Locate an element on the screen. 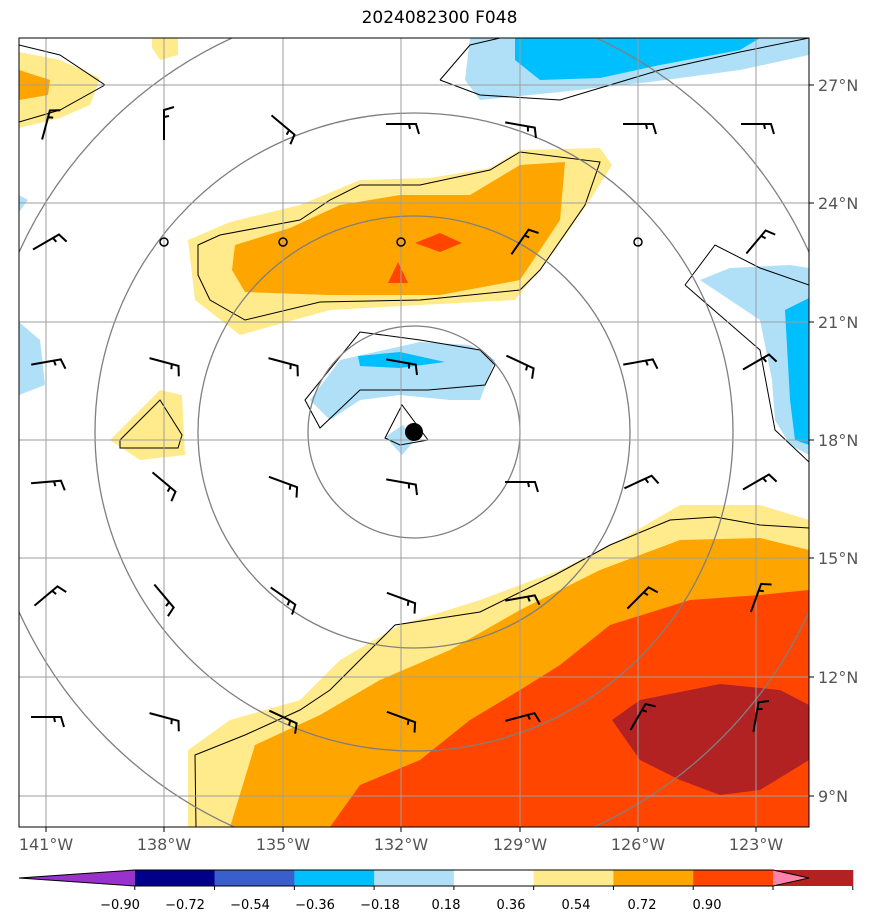  calm-markers is located at coordinates (401, 242).